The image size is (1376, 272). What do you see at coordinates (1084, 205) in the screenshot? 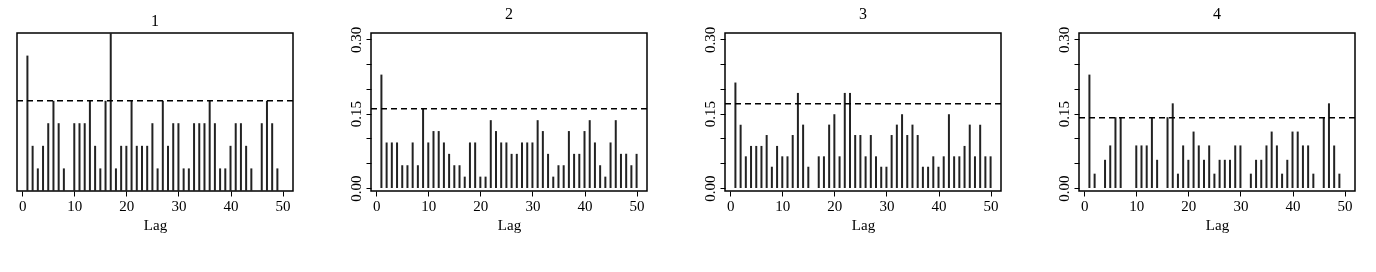
I see `x-tick-label: 0` at bounding box center [1084, 205].